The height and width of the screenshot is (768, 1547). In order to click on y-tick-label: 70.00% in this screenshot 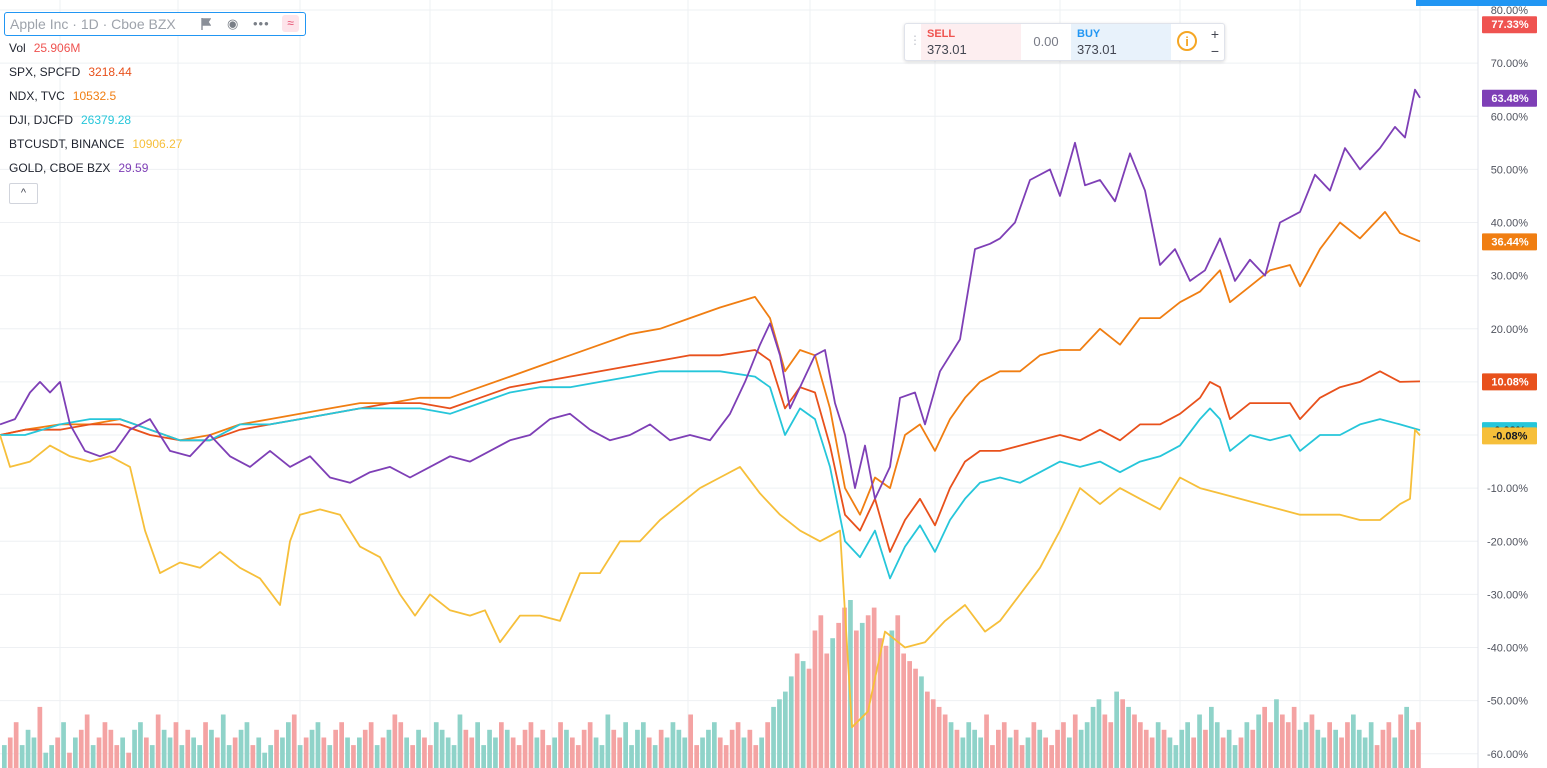, I will do `click(1510, 64)`.